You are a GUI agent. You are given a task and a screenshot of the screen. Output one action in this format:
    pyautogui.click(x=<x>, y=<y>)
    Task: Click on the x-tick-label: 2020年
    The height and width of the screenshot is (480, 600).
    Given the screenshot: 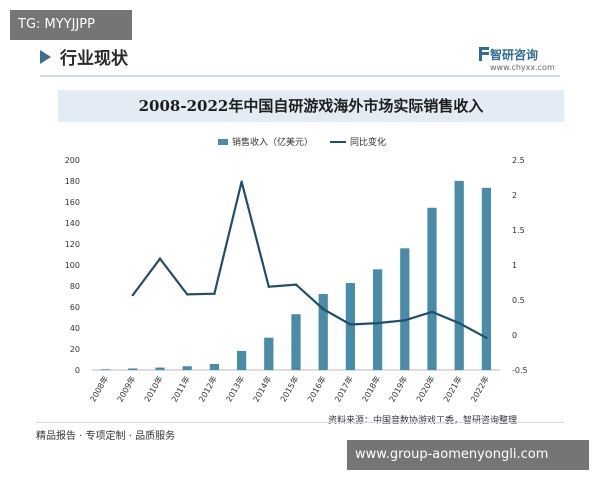 What is the action you would take?
    pyautogui.click(x=425, y=389)
    